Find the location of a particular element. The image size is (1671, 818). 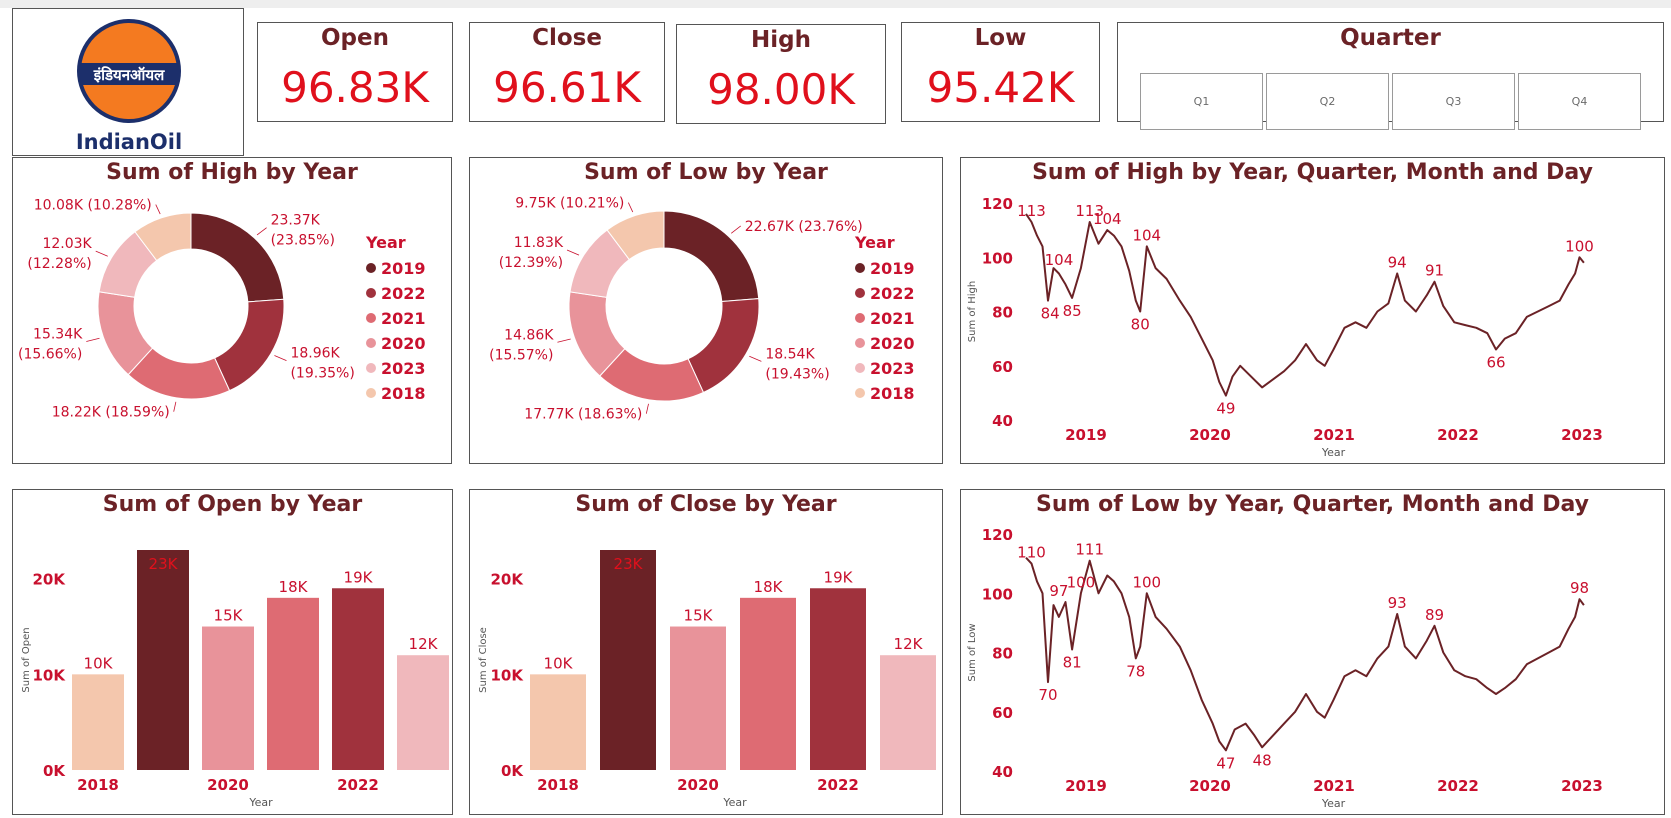

logo-card: इंडियनऑयल IndianOil is located at coordinates (128, 82).